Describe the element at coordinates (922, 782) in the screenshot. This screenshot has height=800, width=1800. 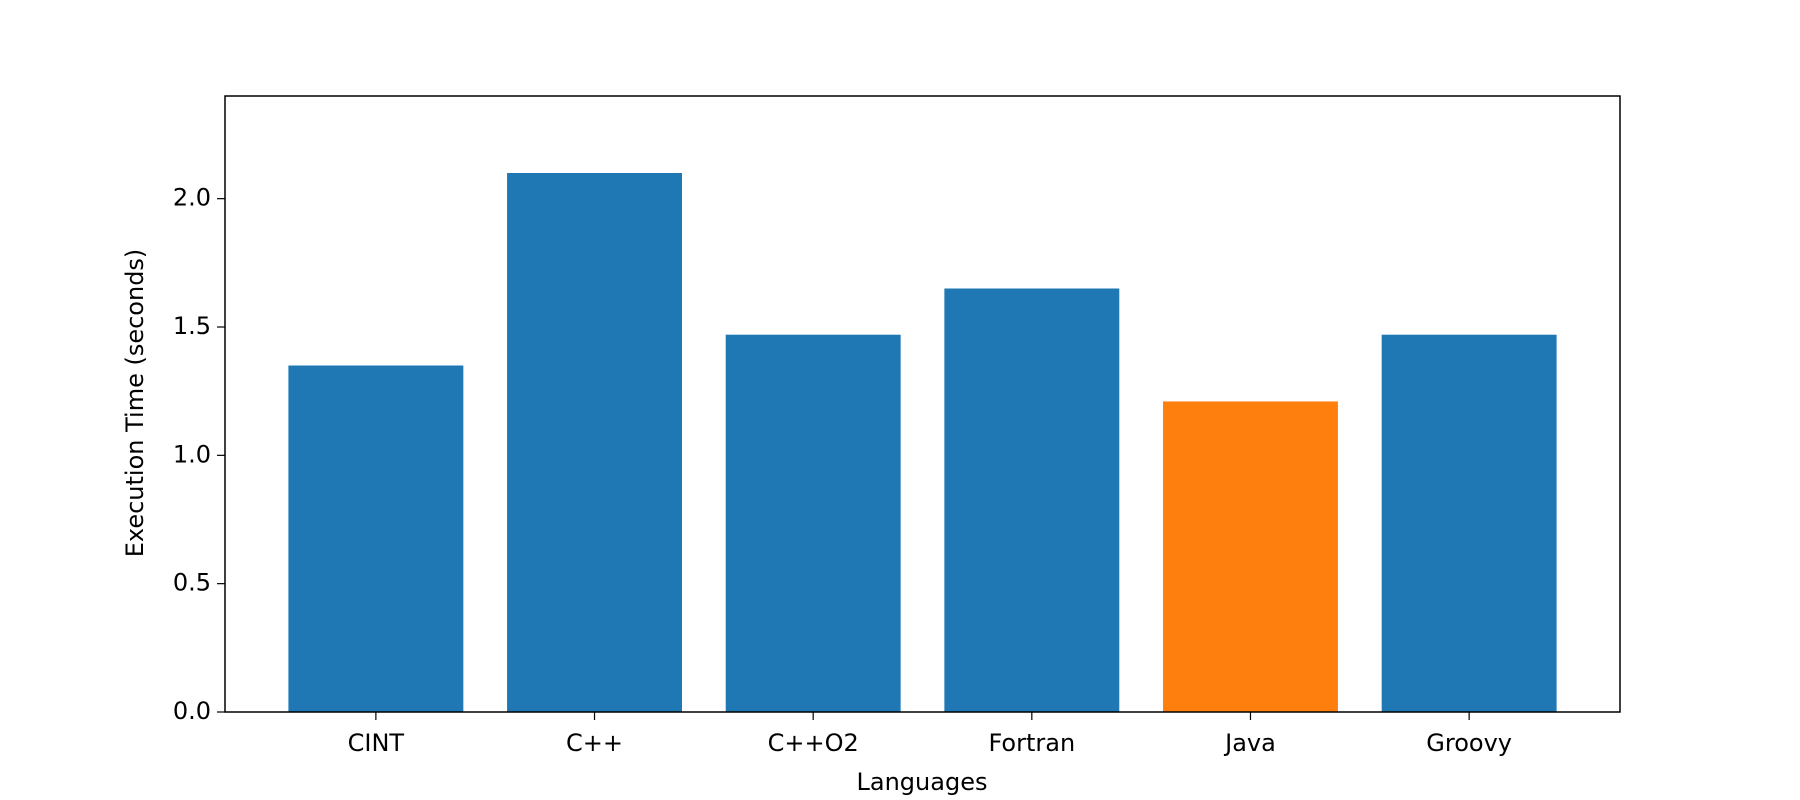
I see `x-axis-label: Languages` at that location.